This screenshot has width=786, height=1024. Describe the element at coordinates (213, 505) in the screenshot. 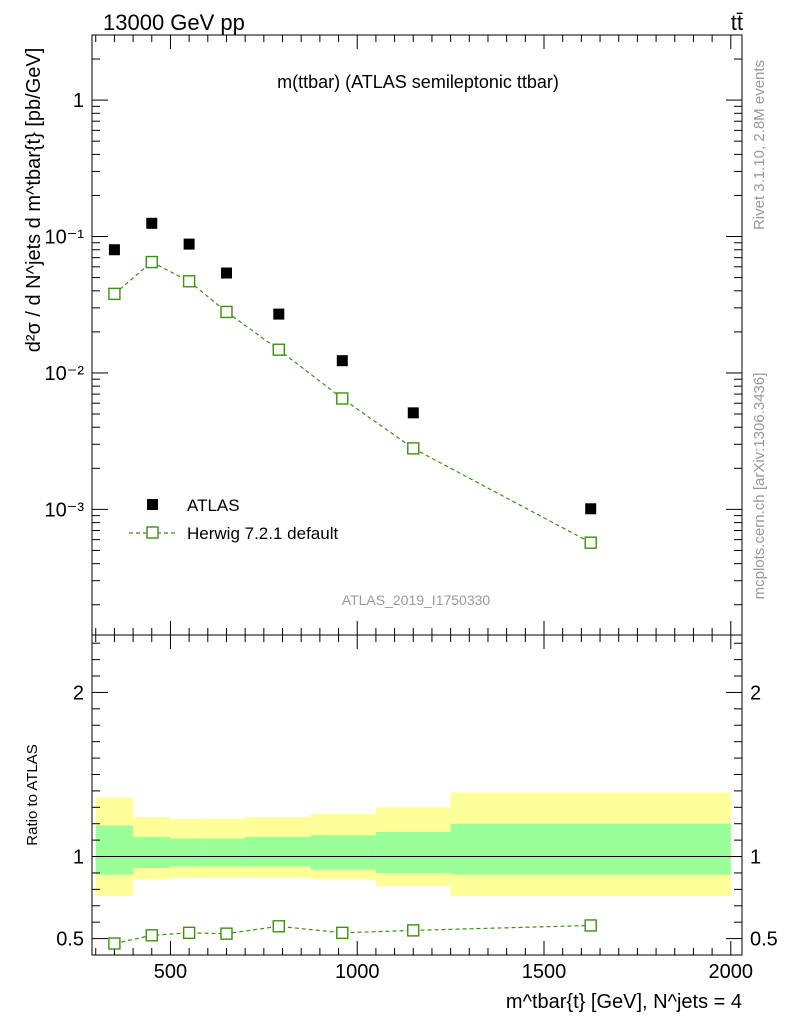

I see `legend-atlas-label: ATLAS` at that location.